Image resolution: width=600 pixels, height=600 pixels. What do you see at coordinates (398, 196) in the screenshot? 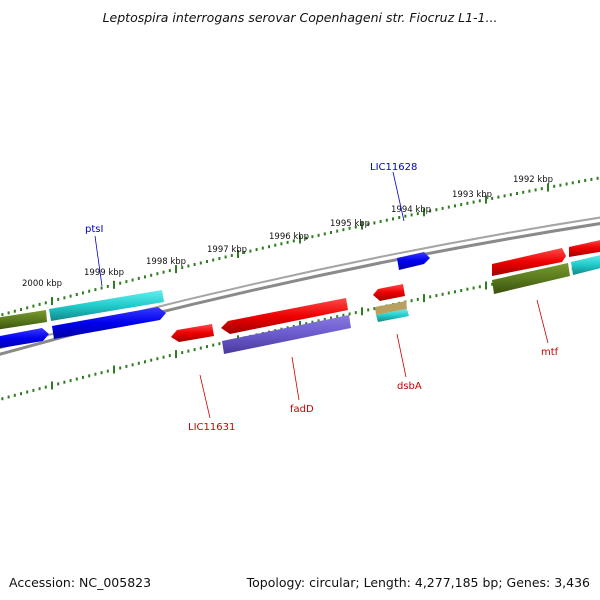
I see `pointer-LIC11628` at bounding box center [398, 196].